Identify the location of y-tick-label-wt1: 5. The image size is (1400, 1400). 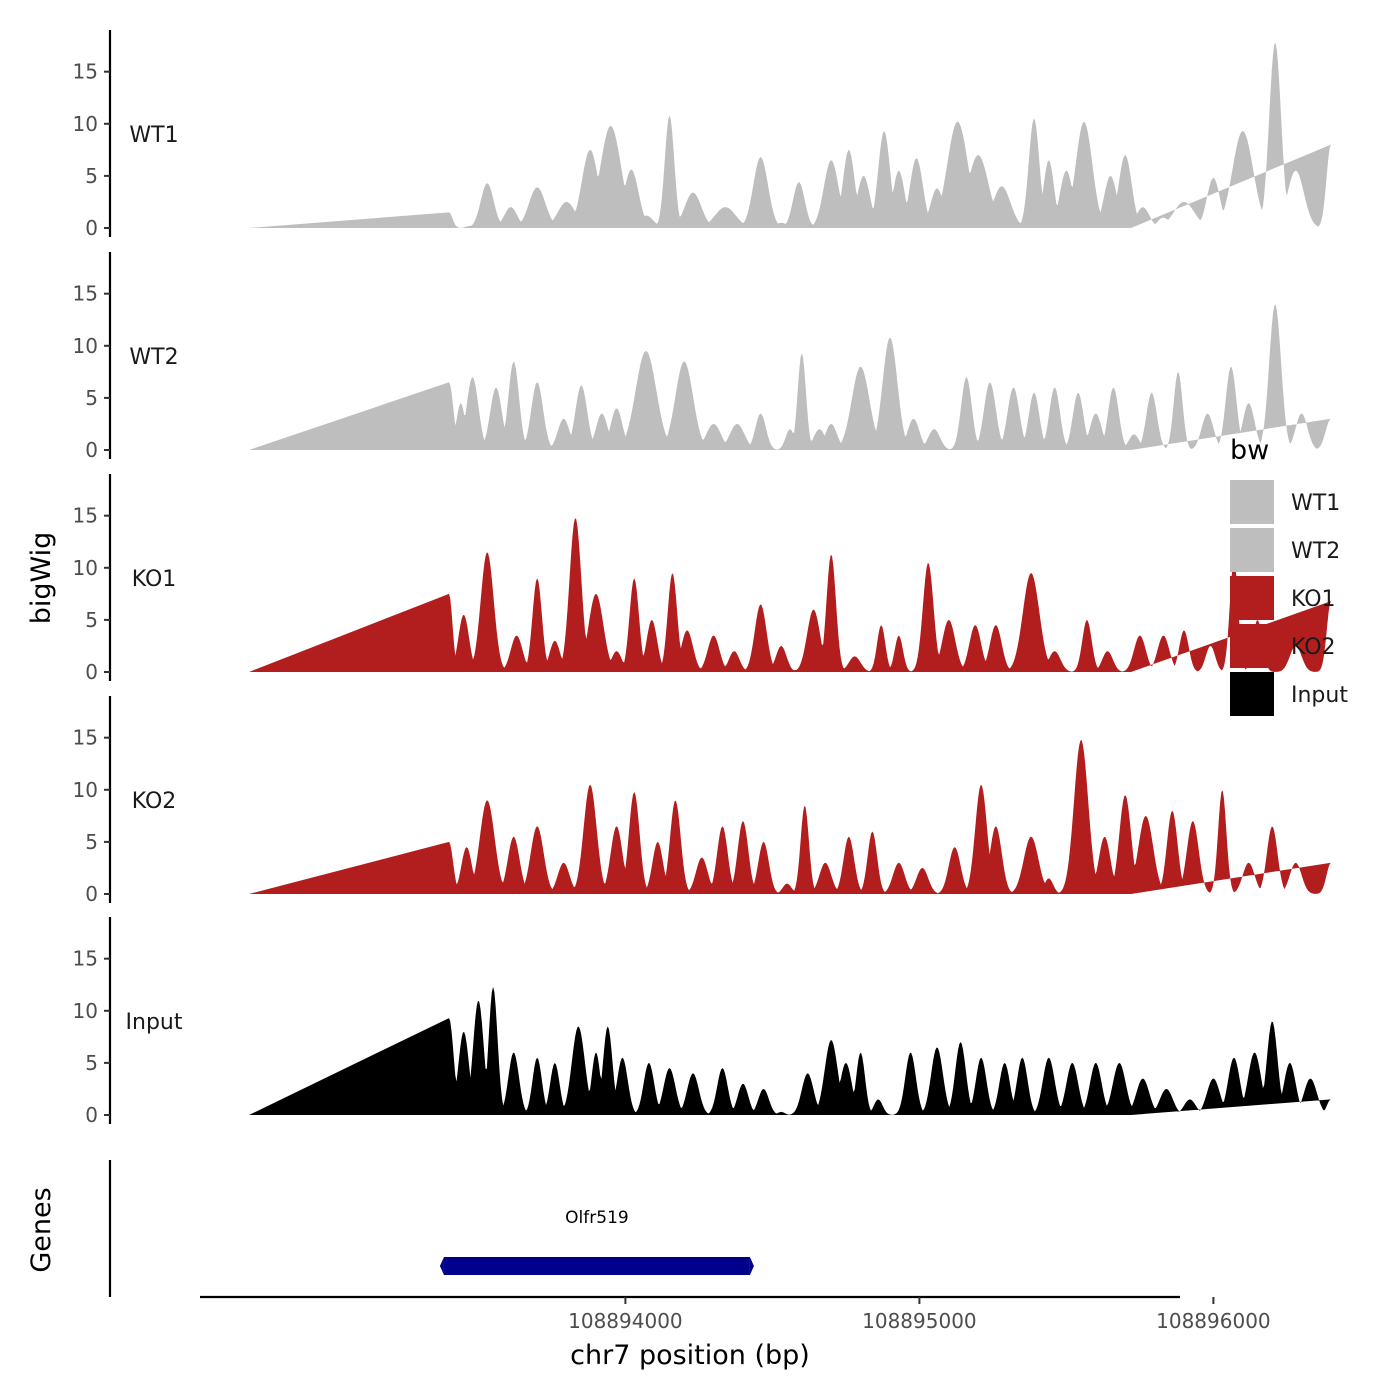
(91, 176).